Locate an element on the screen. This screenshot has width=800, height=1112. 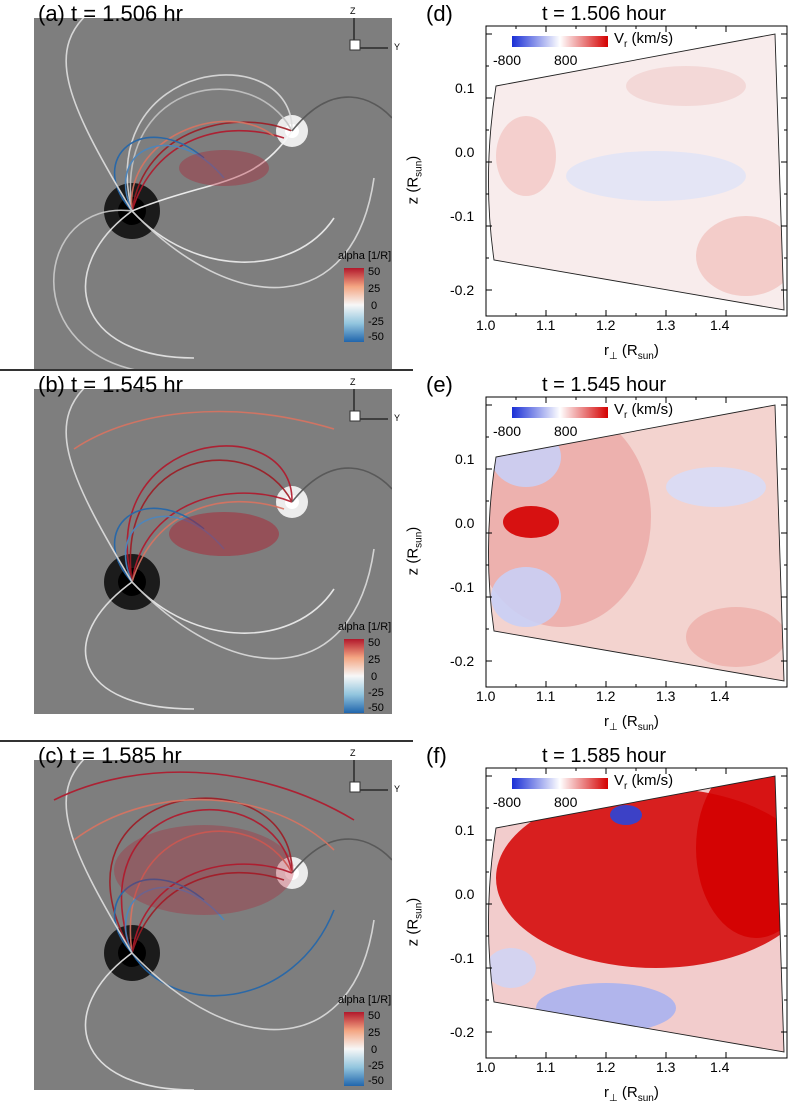
magnetogram-b is located at coordinates (213, 565).